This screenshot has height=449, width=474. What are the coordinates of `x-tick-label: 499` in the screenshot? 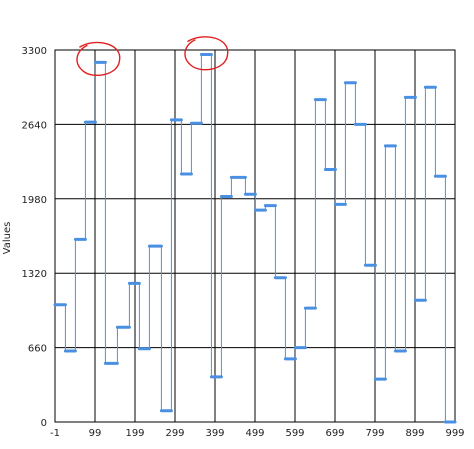 It's located at (254, 433).